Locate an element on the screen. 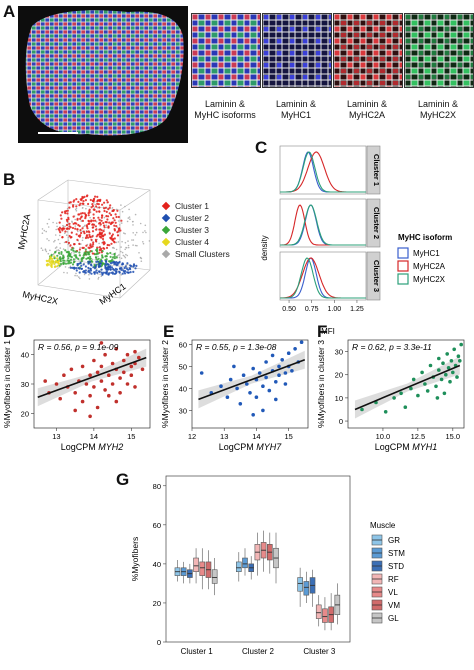 The height and width of the screenshot is (670, 474). tissue-section-graphic is located at coordinates (104, 73).